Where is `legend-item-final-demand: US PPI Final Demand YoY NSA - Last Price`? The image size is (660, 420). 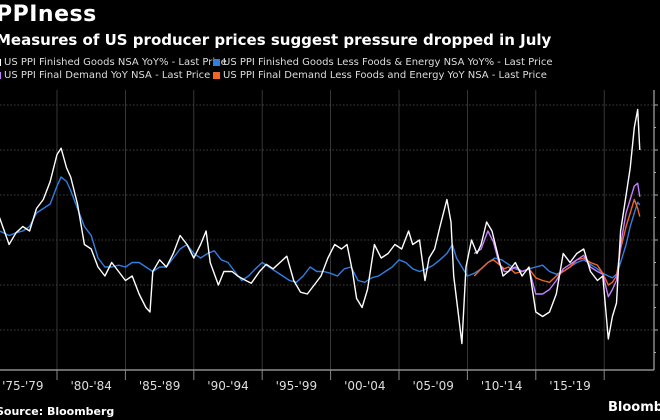 legend-item-final-demand: US PPI Final Demand YoY NSA - Last Price is located at coordinates (113, 75).